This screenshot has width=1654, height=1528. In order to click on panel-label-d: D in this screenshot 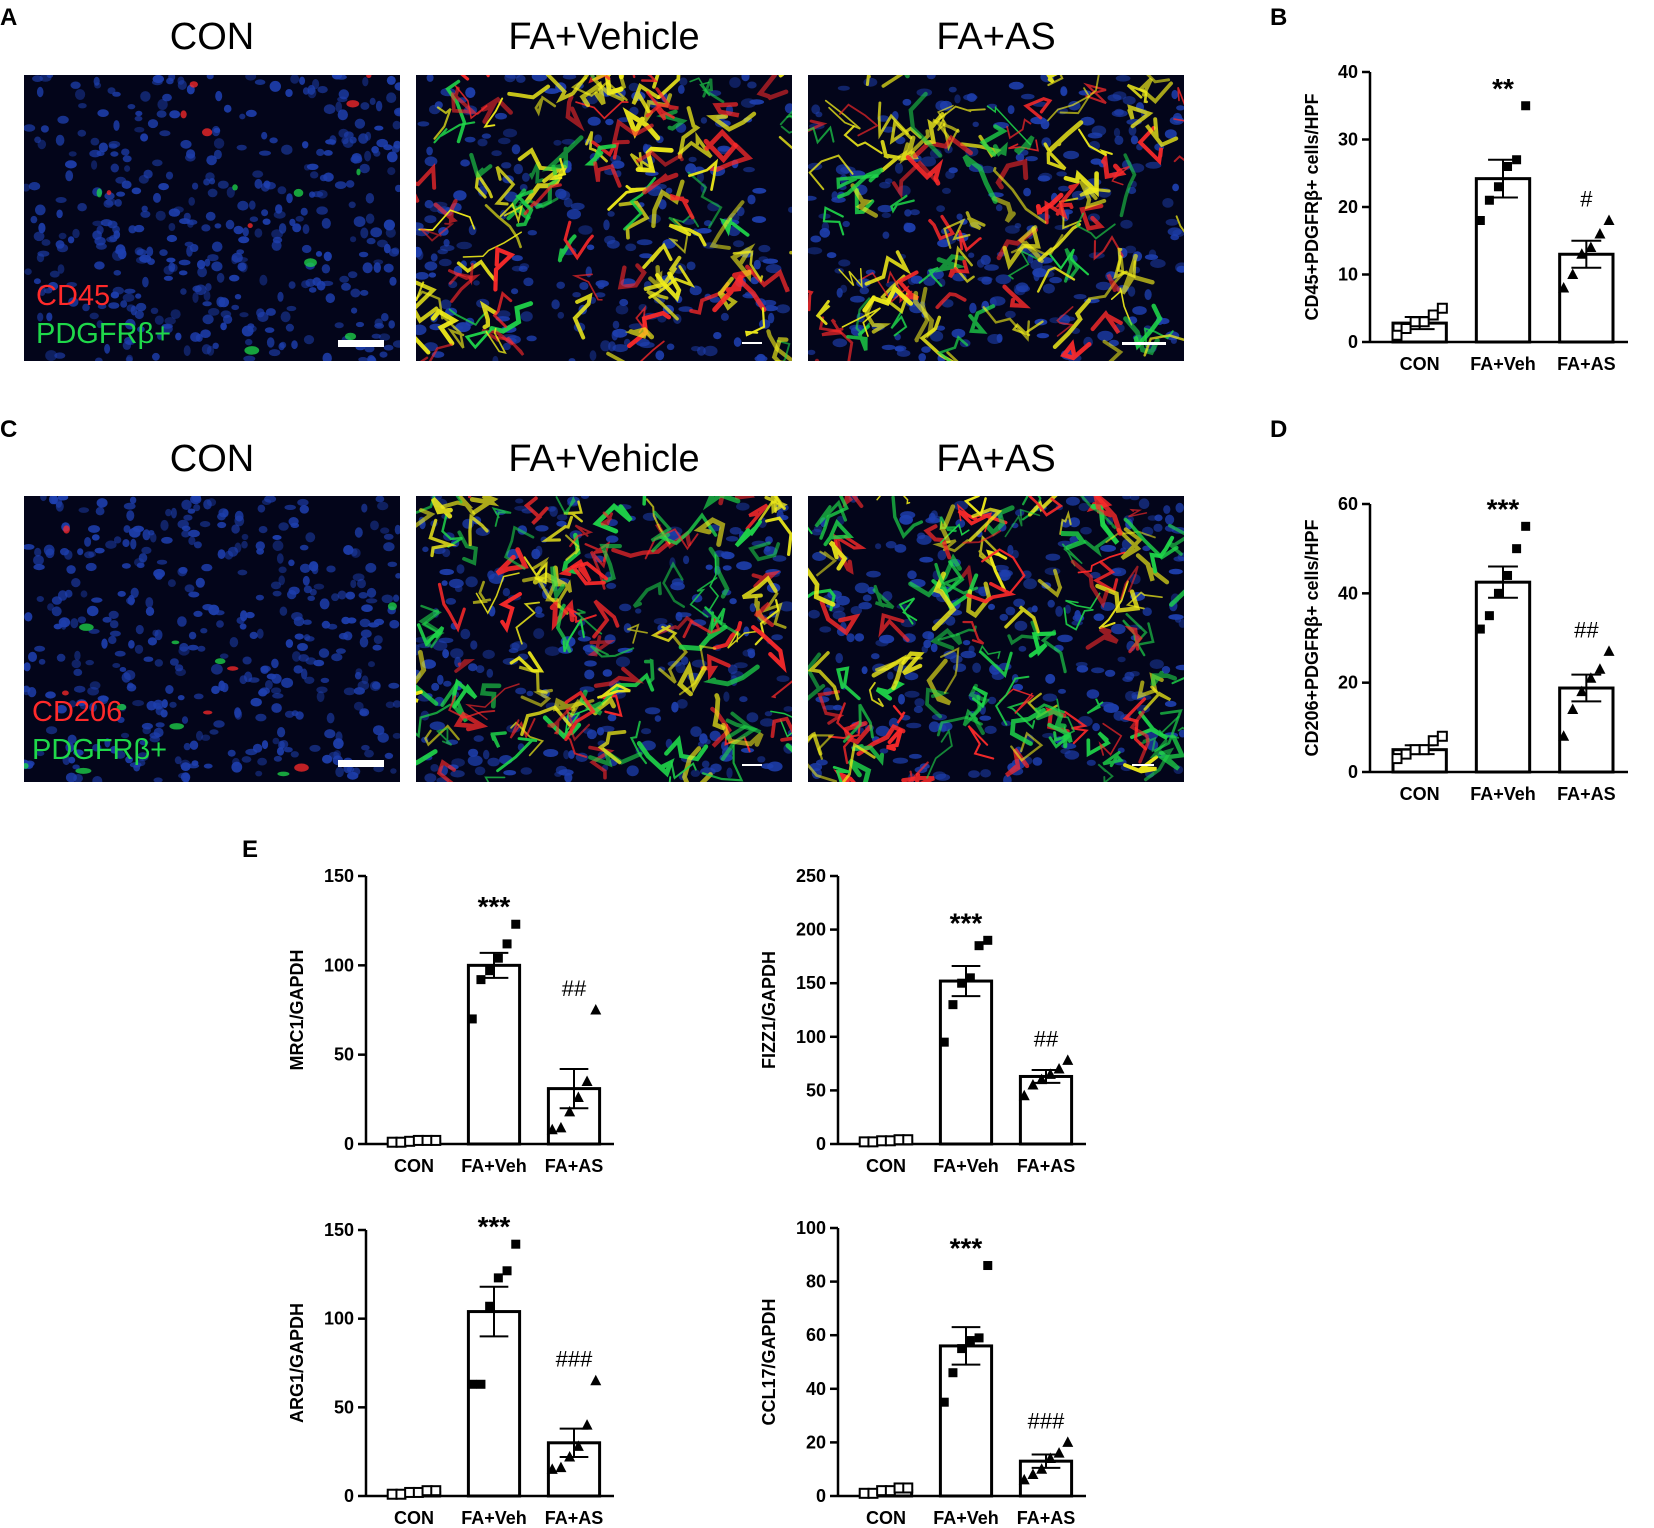, I will do `click(1279, 429)`.